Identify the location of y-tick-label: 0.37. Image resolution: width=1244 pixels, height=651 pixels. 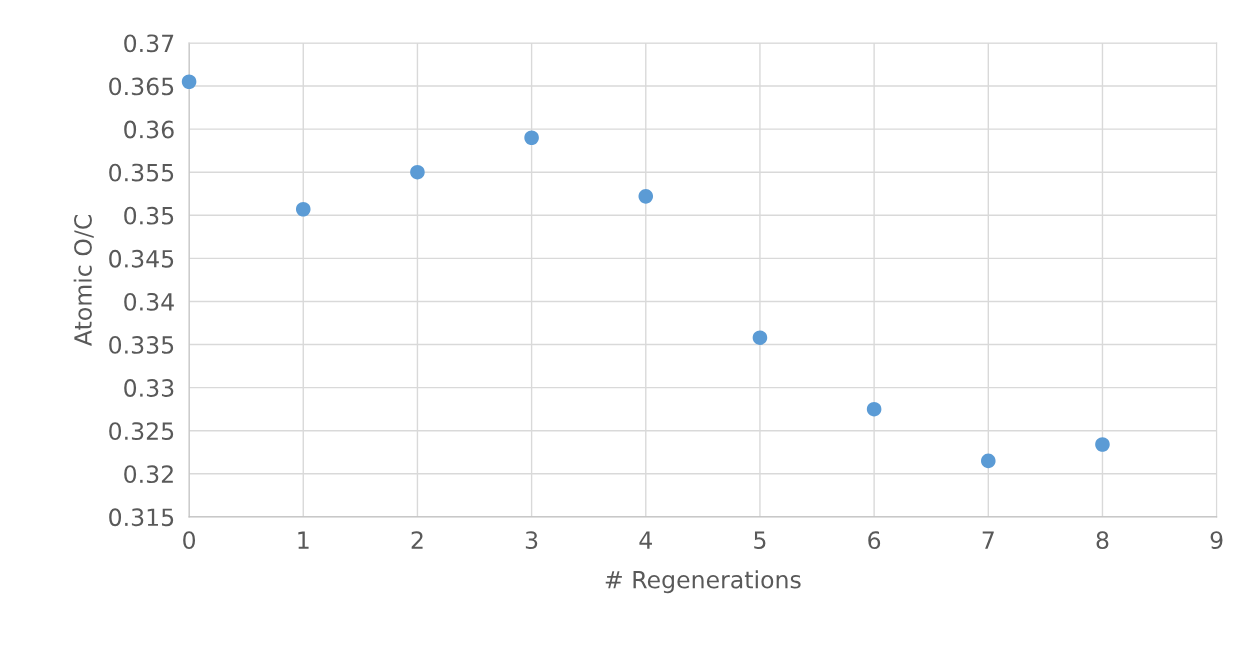
(149, 43).